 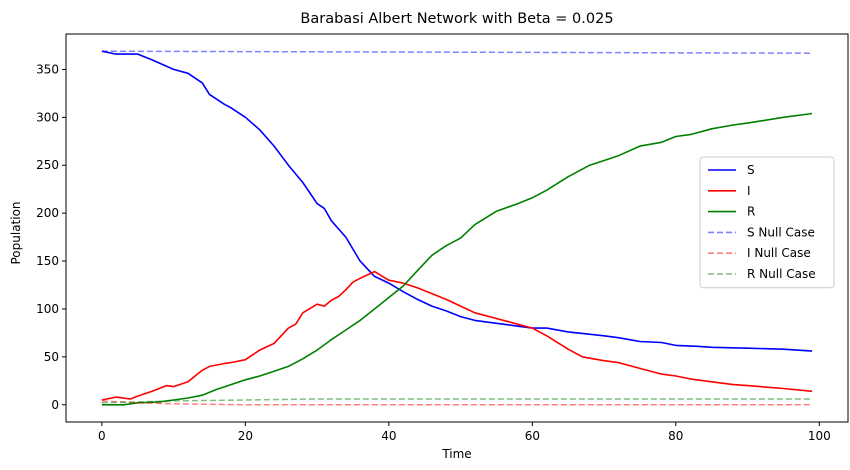 I want to click on x-tick-label: 80, so click(x=675, y=436).